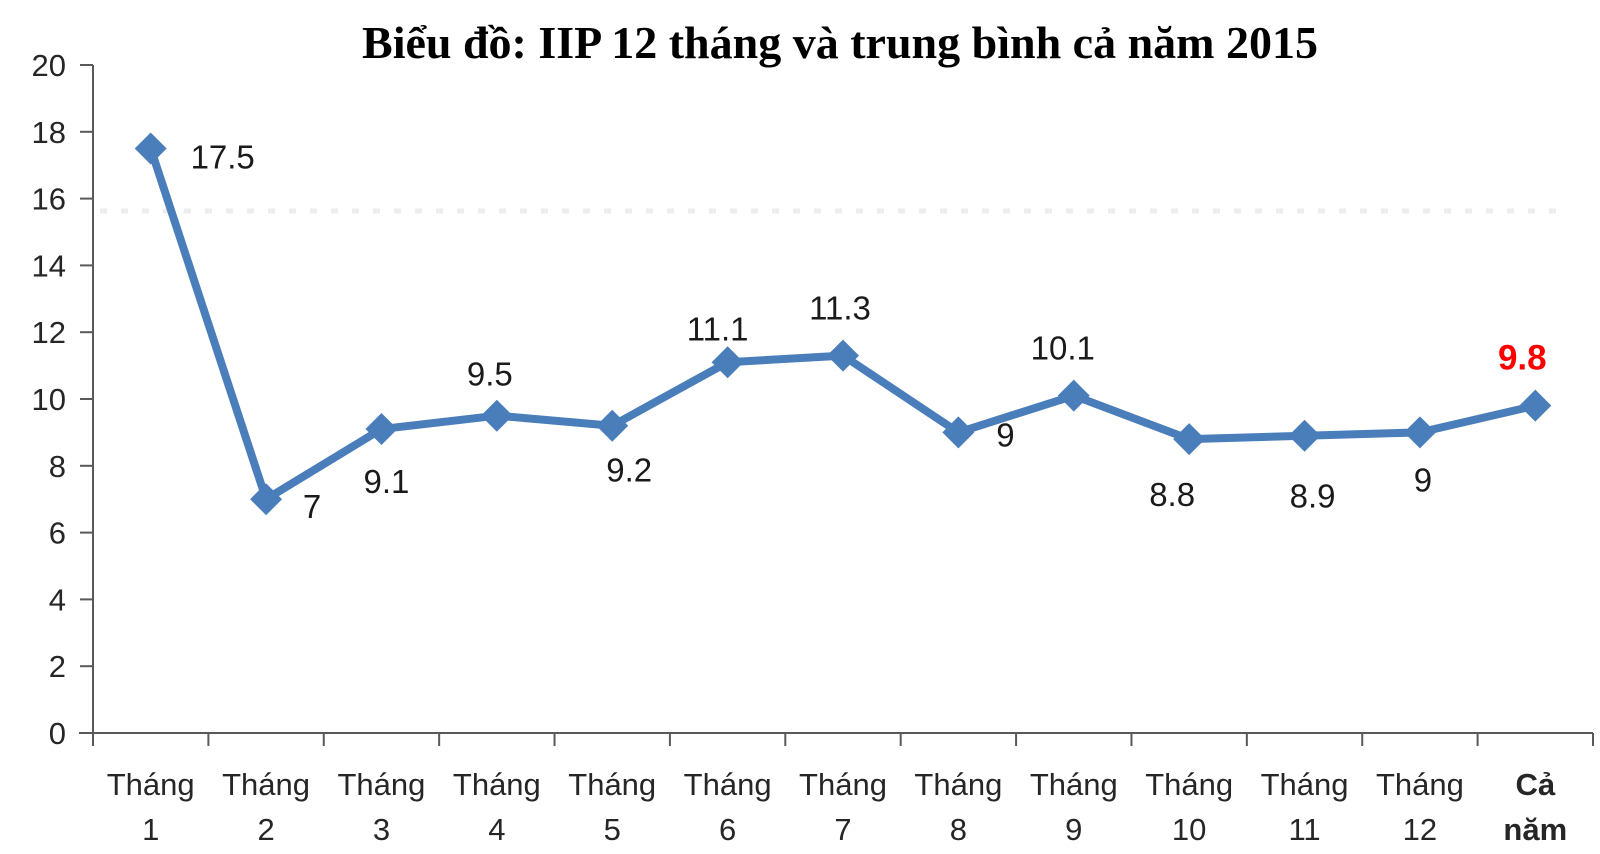 Image resolution: width=1600 pixels, height=854 pixels. What do you see at coordinates (612, 829) in the screenshot?
I see `x-category-label-line2: 5` at bounding box center [612, 829].